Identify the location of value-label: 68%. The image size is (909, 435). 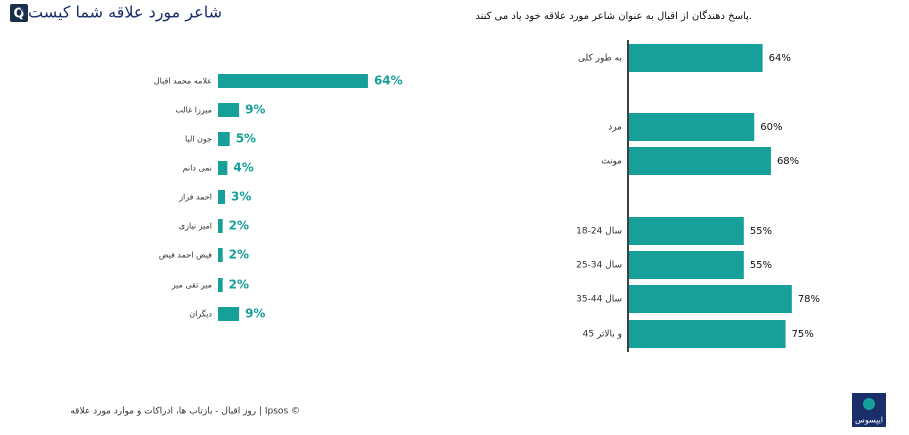
(788, 161).